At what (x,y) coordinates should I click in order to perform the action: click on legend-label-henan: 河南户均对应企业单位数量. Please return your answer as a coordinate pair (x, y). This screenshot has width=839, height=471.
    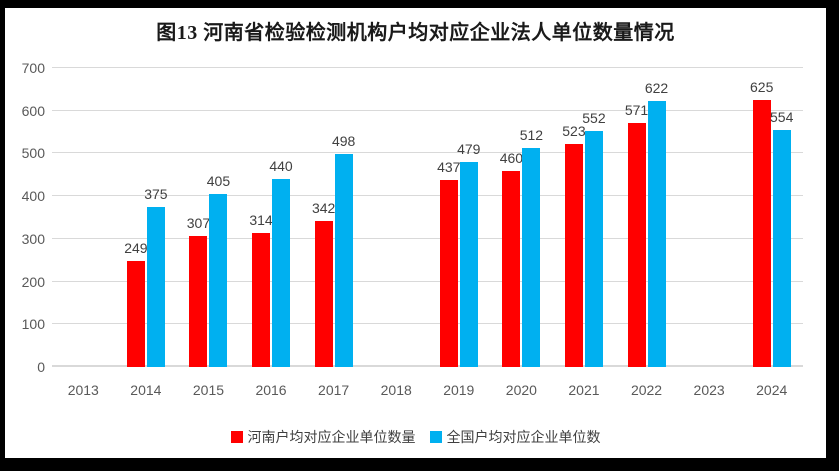
    Looking at the image, I should click on (331, 437).